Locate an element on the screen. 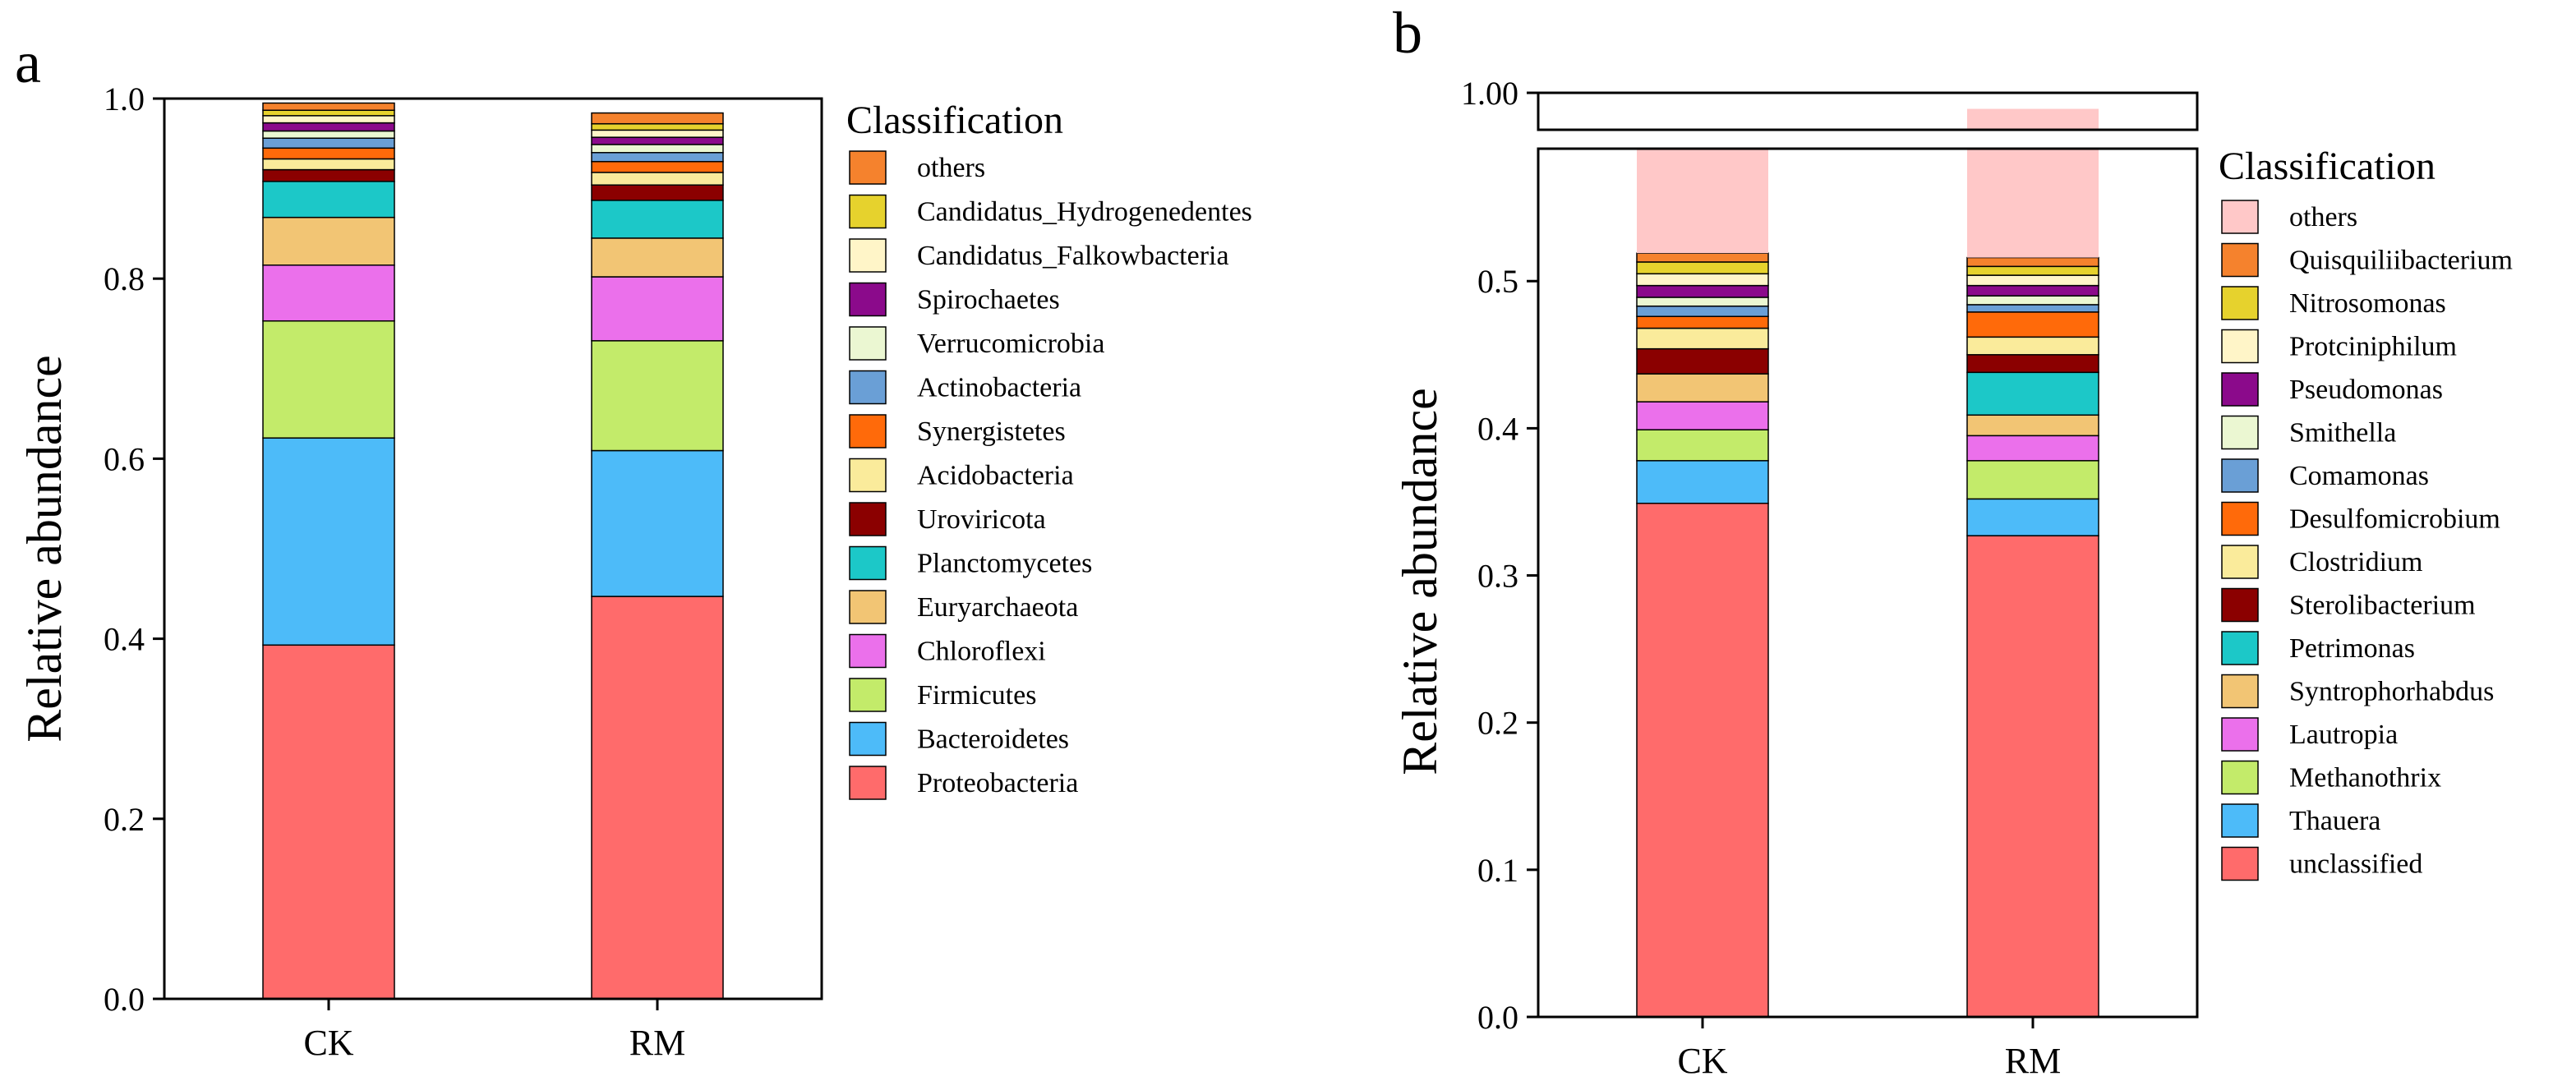 The image size is (2576, 1081). legend-label: Quisquiliibacterium is located at coordinates (2401, 261).